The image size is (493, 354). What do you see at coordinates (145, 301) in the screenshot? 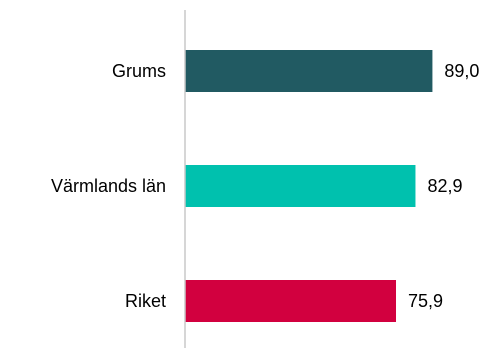
I see `category-label-riket: Riket` at bounding box center [145, 301].